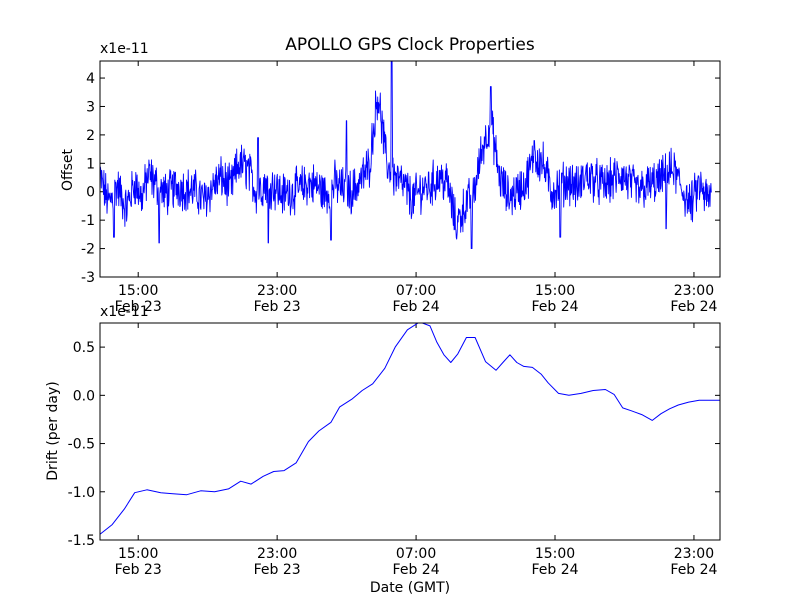 The width and height of the screenshot is (800, 600). I want to click on y-tick-label: -1.5, so click(81, 541).